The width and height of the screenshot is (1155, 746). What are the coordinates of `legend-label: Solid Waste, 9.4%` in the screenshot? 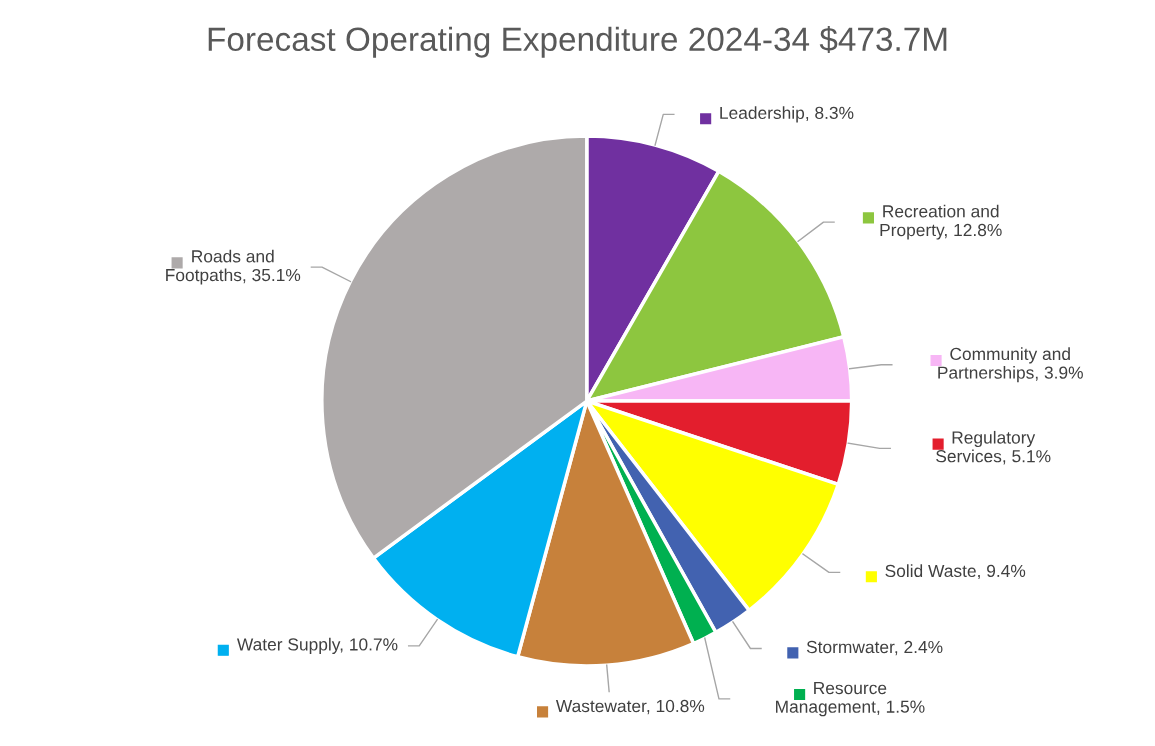 It's located at (955, 572).